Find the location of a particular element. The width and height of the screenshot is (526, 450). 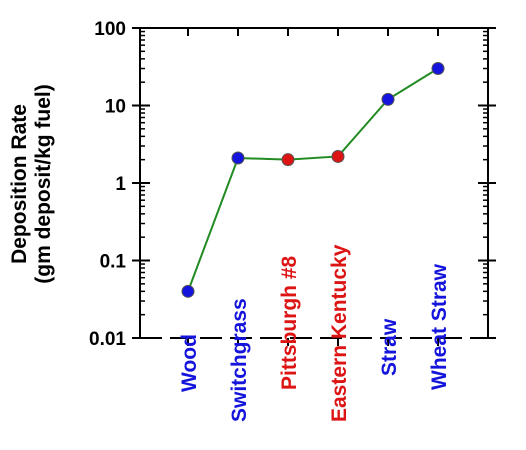

x-tick-label: Wheat Straw is located at coordinates (439, 326).